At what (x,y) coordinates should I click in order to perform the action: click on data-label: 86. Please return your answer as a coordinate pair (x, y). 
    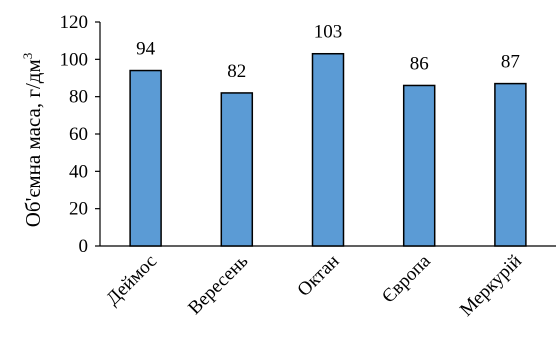
    Looking at the image, I should click on (419, 63).